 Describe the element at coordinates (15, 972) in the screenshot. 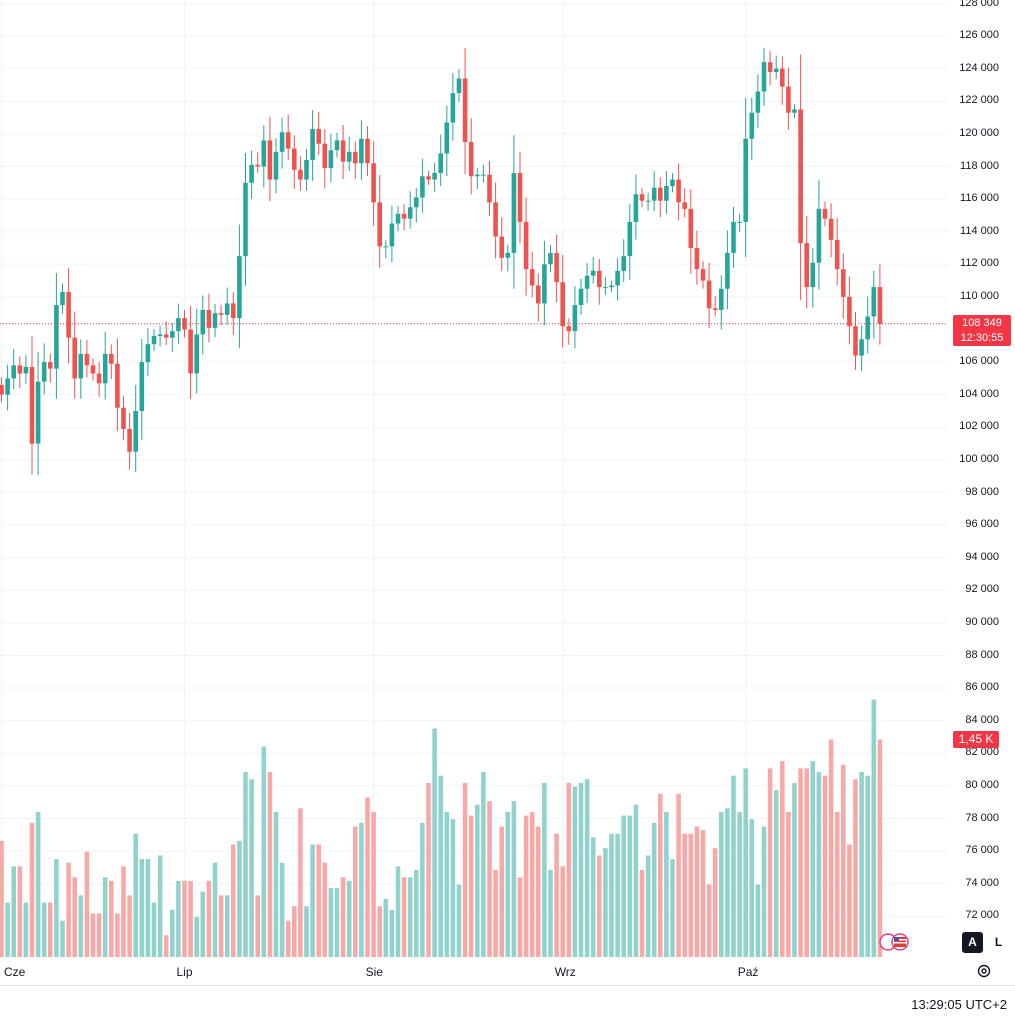

I see `x-tick-label: Cze` at that location.